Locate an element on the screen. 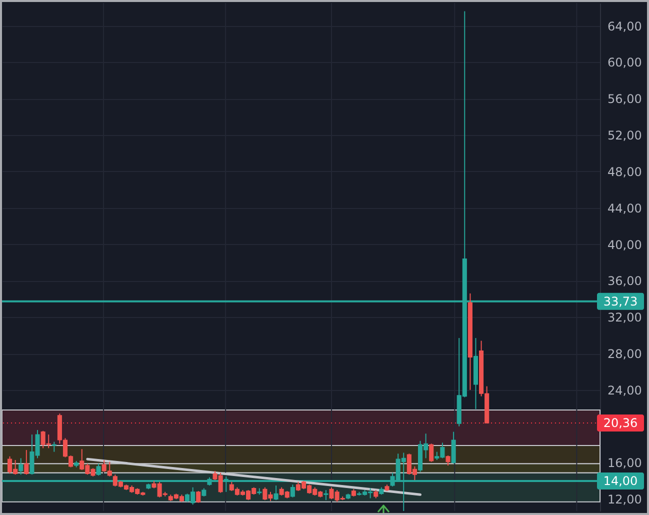  y-tick-label: 32,00 is located at coordinates (625, 317).